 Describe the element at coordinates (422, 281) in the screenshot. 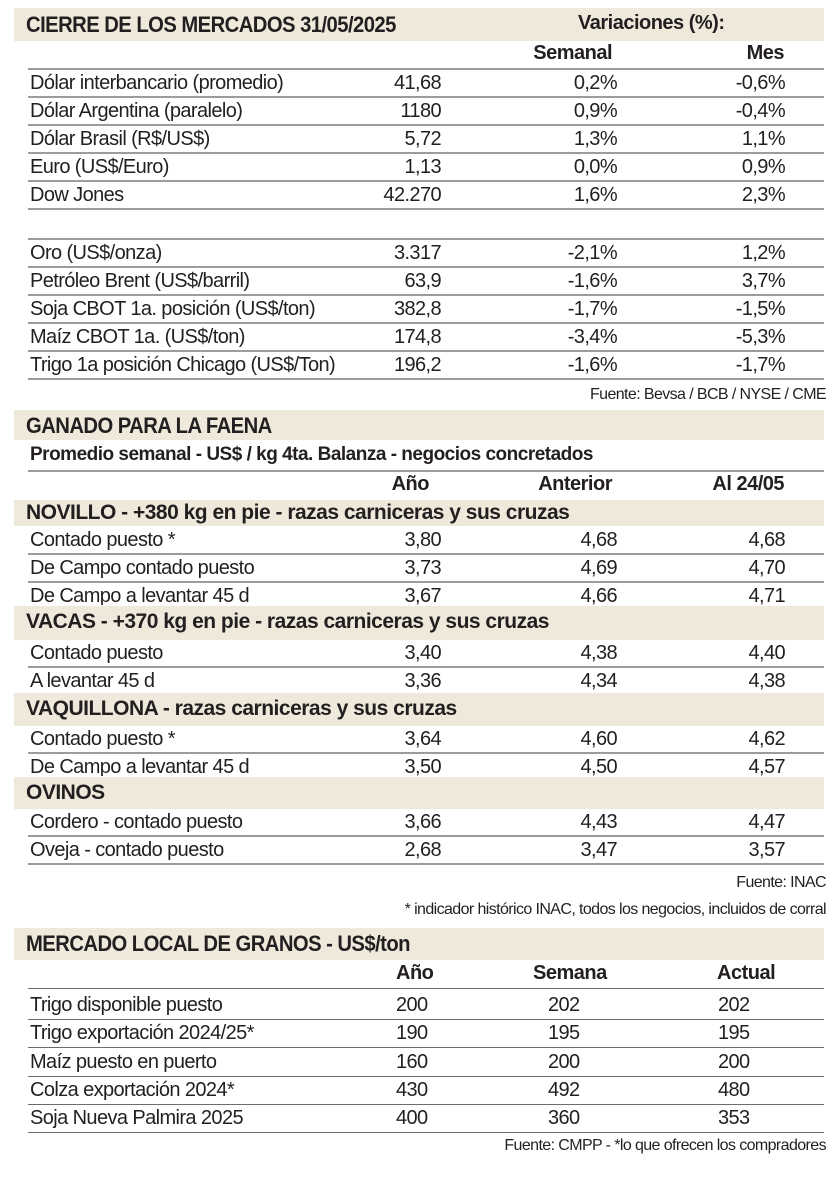

I see `row-value: 63,9` at that location.